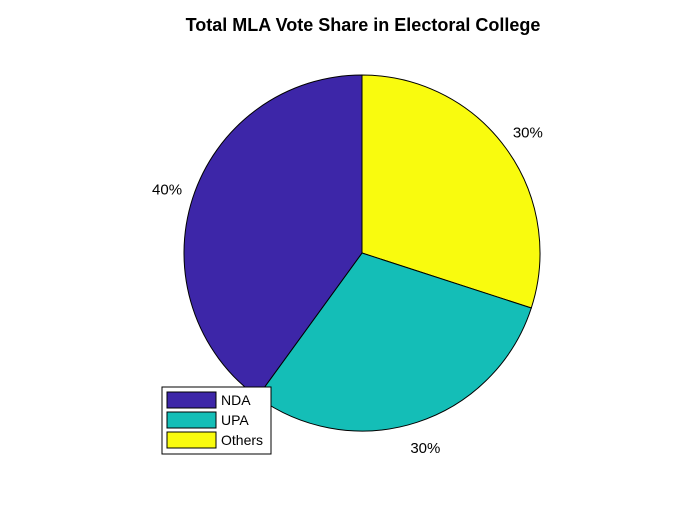 The width and height of the screenshot is (700, 525). I want to click on pie-slice-upa, so click(394, 342).